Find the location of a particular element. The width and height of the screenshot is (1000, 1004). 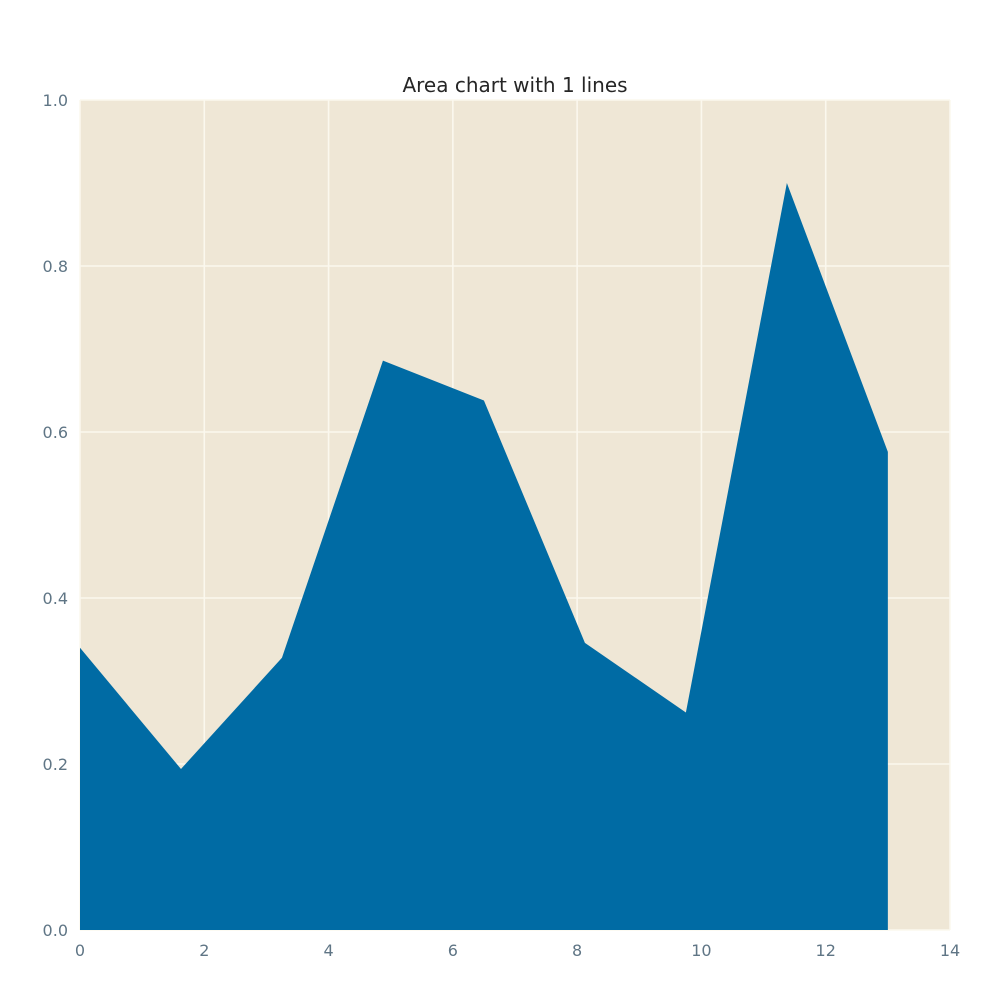

x-tick-label: 12 is located at coordinates (826, 950).